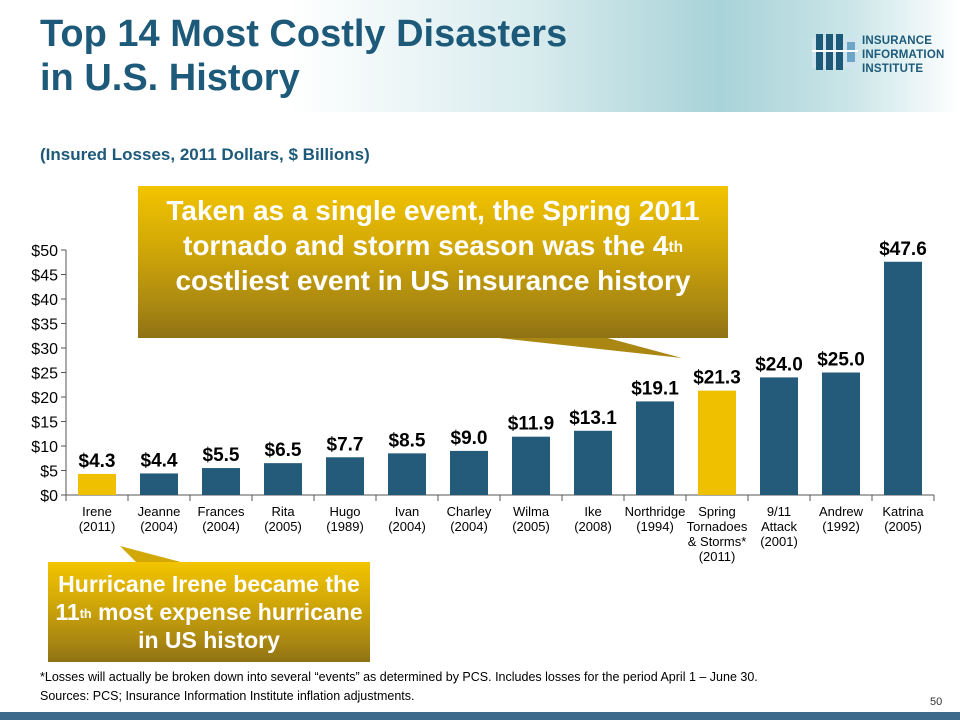 Image resolution: width=960 pixels, height=720 pixels. What do you see at coordinates (49, 472) in the screenshot?
I see `y-tick-label: $5` at bounding box center [49, 472].